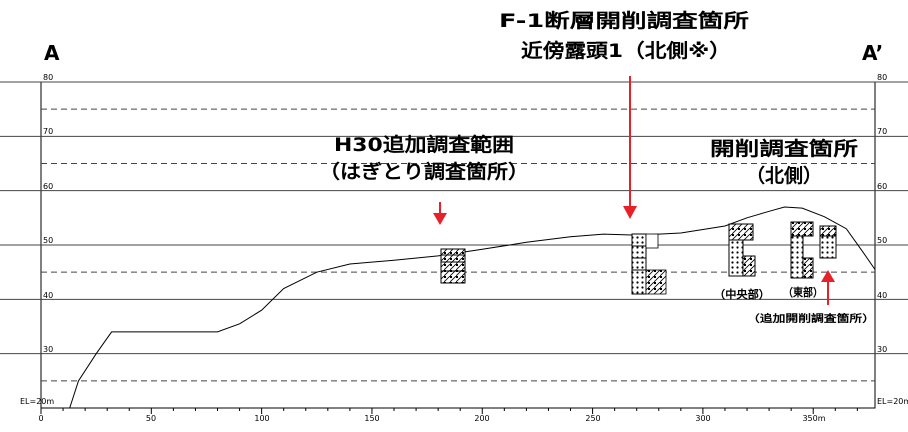 The width and height of the screenshot is (908, 432). Describe the element at coordinates (624, 35) in the screenshot. I see `title-block: F-1断層開削調査箇所 近傍露頭1（北側※）` at that location.